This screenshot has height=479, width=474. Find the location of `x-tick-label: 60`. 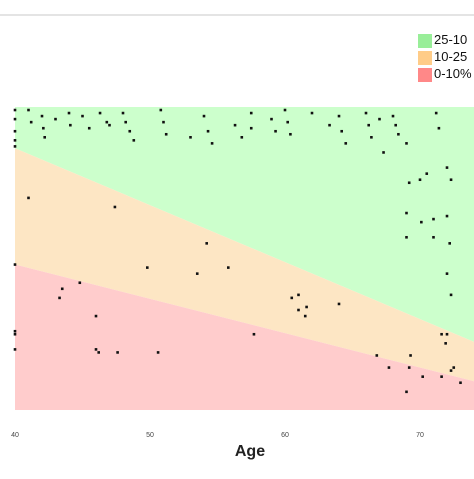

x-tick-label: 60 is located at coordinates (285, 435).